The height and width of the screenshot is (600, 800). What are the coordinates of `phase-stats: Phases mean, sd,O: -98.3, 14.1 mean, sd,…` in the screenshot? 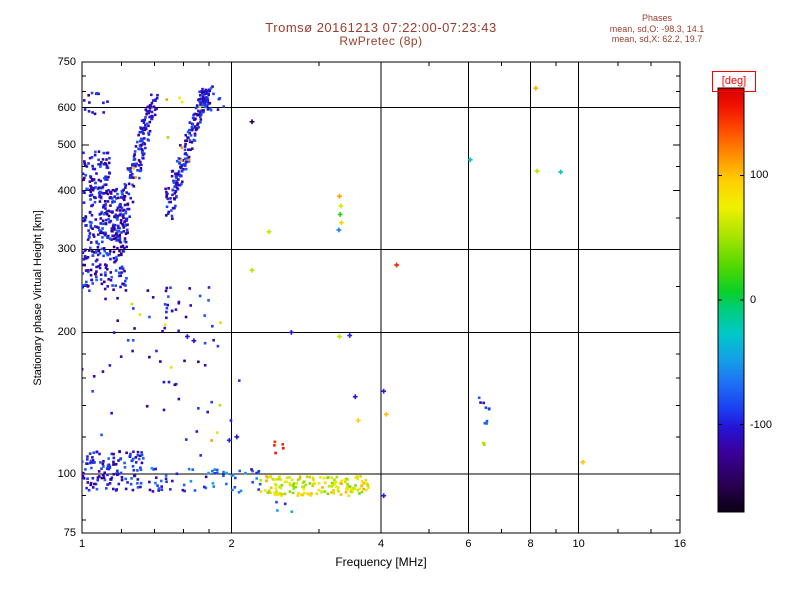 It's located at (657, 29).